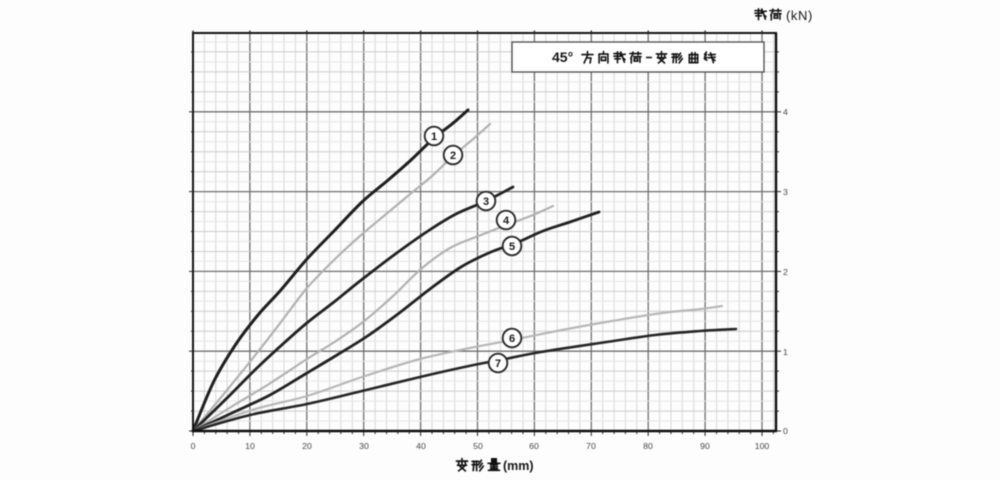 The width and height of the screenshot is (1000, 480). What do you see at coordinates (518, 466) in the screenshot?
I see `svg-text: (mm)` at bounding box center [518, 466].